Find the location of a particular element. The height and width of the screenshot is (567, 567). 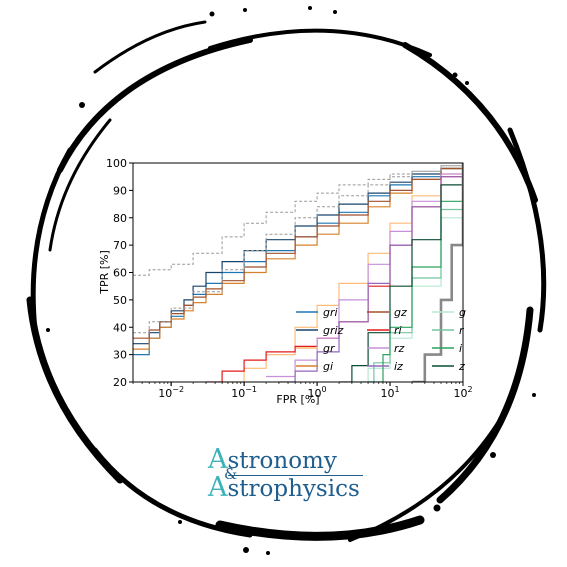

legend-label-iz: iz is located at coordinates (398, 366).